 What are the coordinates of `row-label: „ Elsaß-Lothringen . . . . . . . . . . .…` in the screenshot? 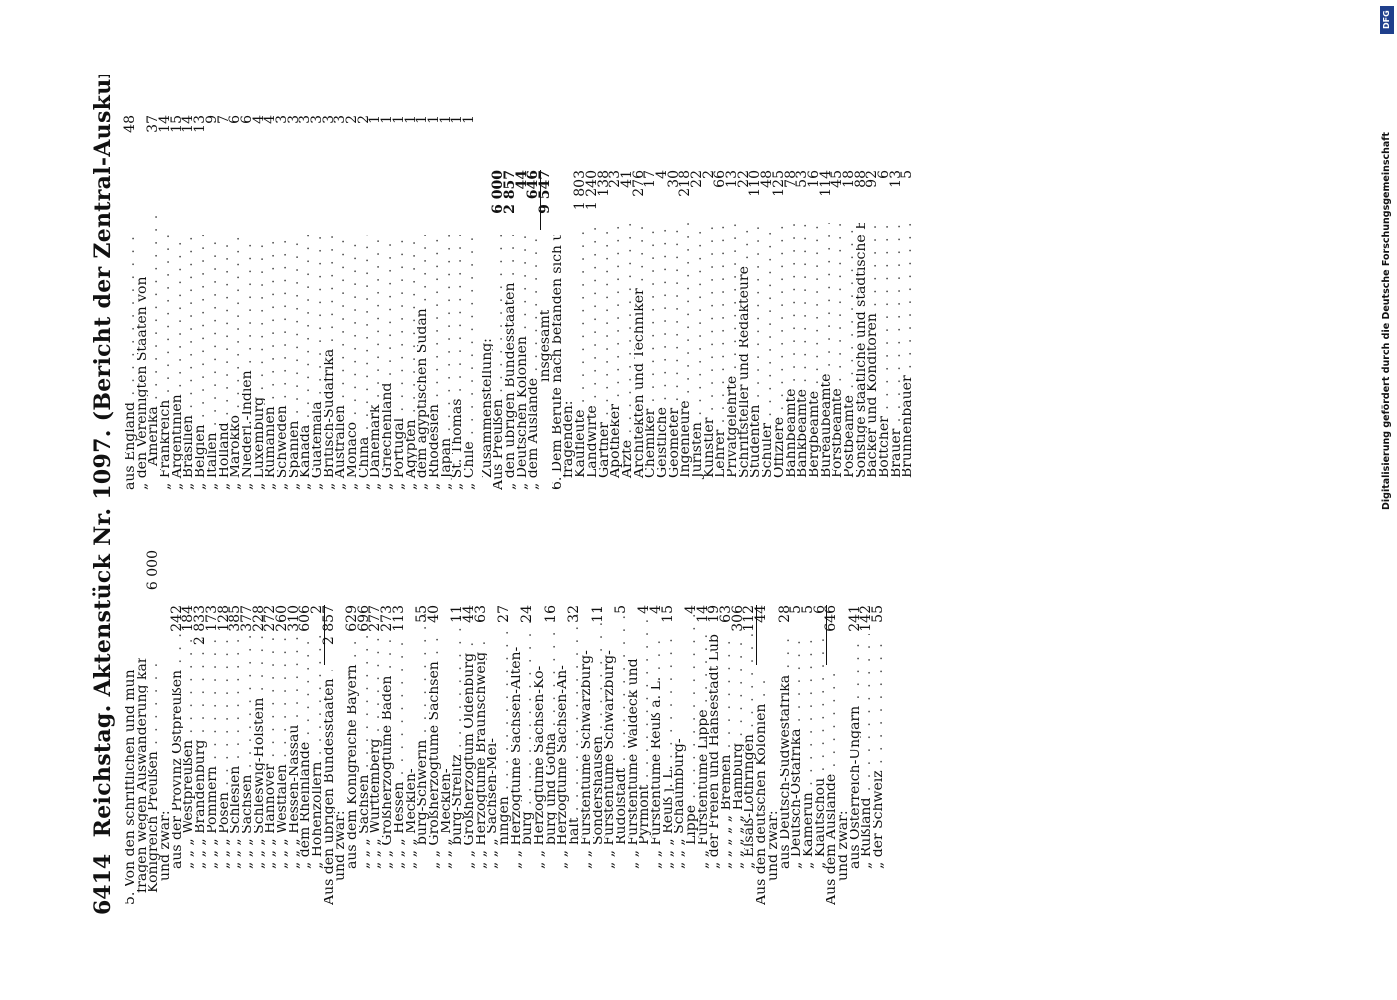 It's located at (750, 769).